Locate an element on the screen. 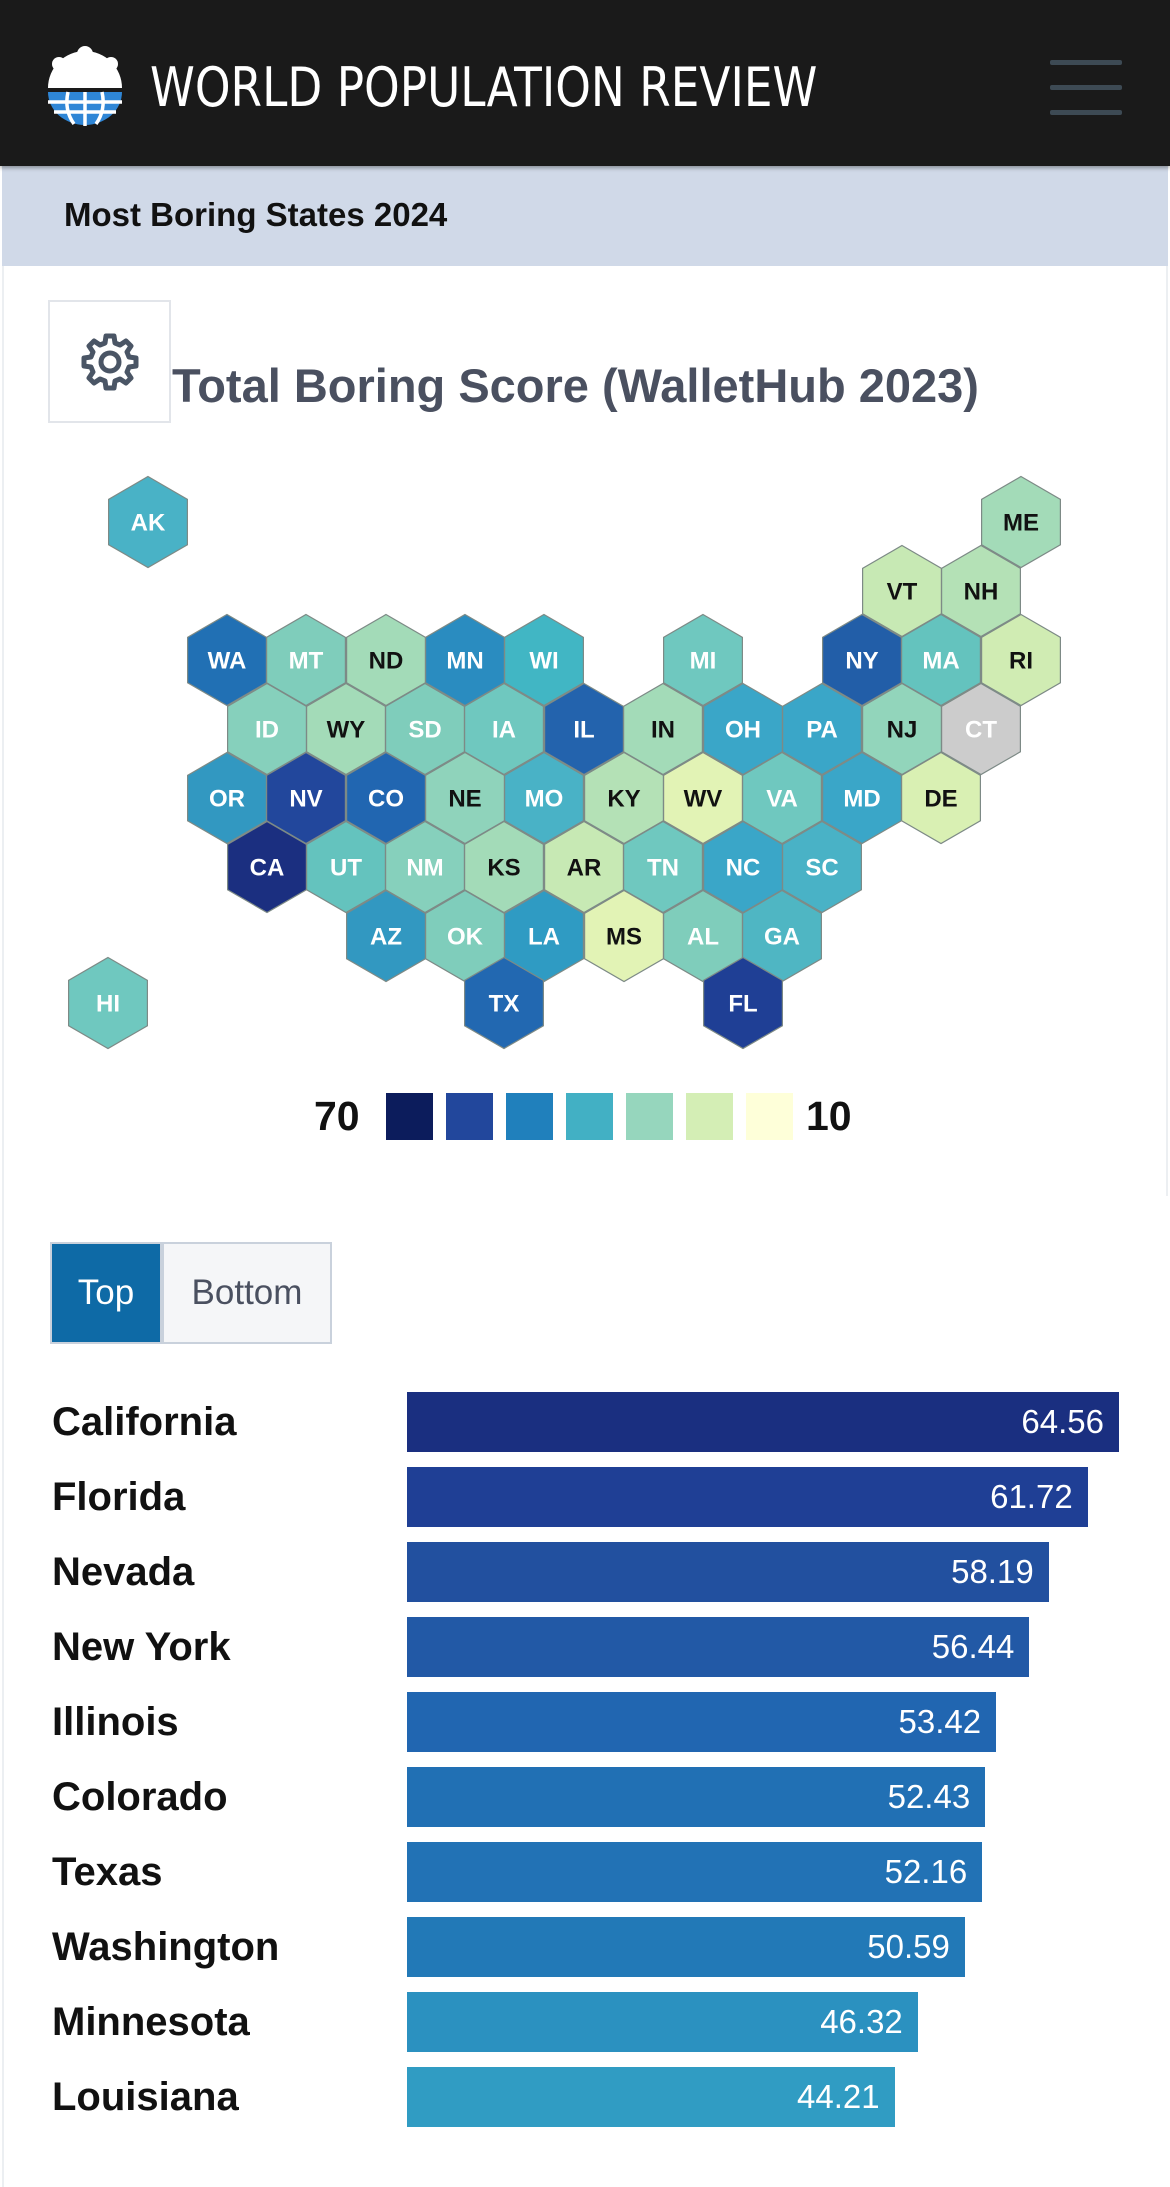 The width and height of the screenshot is (1170, 2187). state-hex-nc: NC is located at coordinates (743, 867).